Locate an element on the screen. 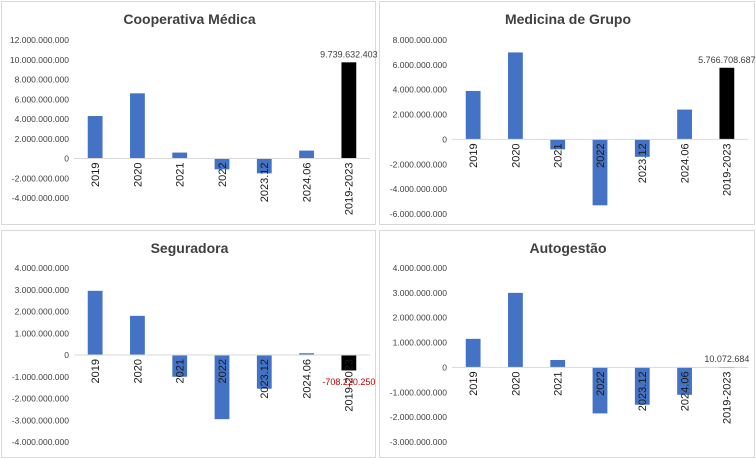 Image resolution: width=756 pixels, height=459 pixels. chart-title: Medicina de Grupo is located at coordinates (568, 19).